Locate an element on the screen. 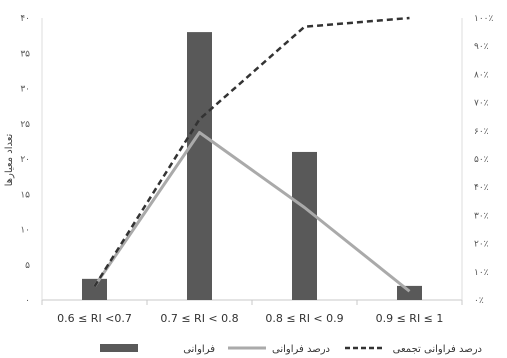  legend-swatch is located at coordinates (119, 348).